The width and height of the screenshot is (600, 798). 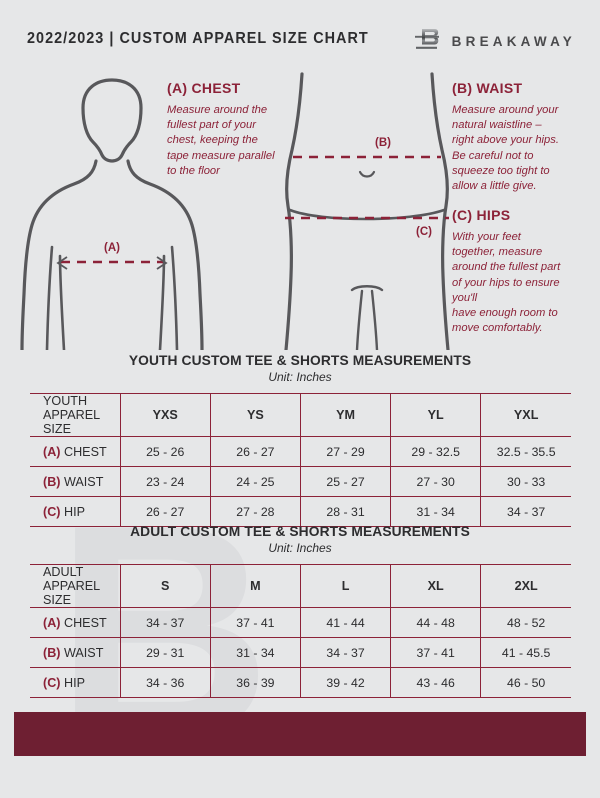 I want to click on footer-bar, so click(x=300, y=734).